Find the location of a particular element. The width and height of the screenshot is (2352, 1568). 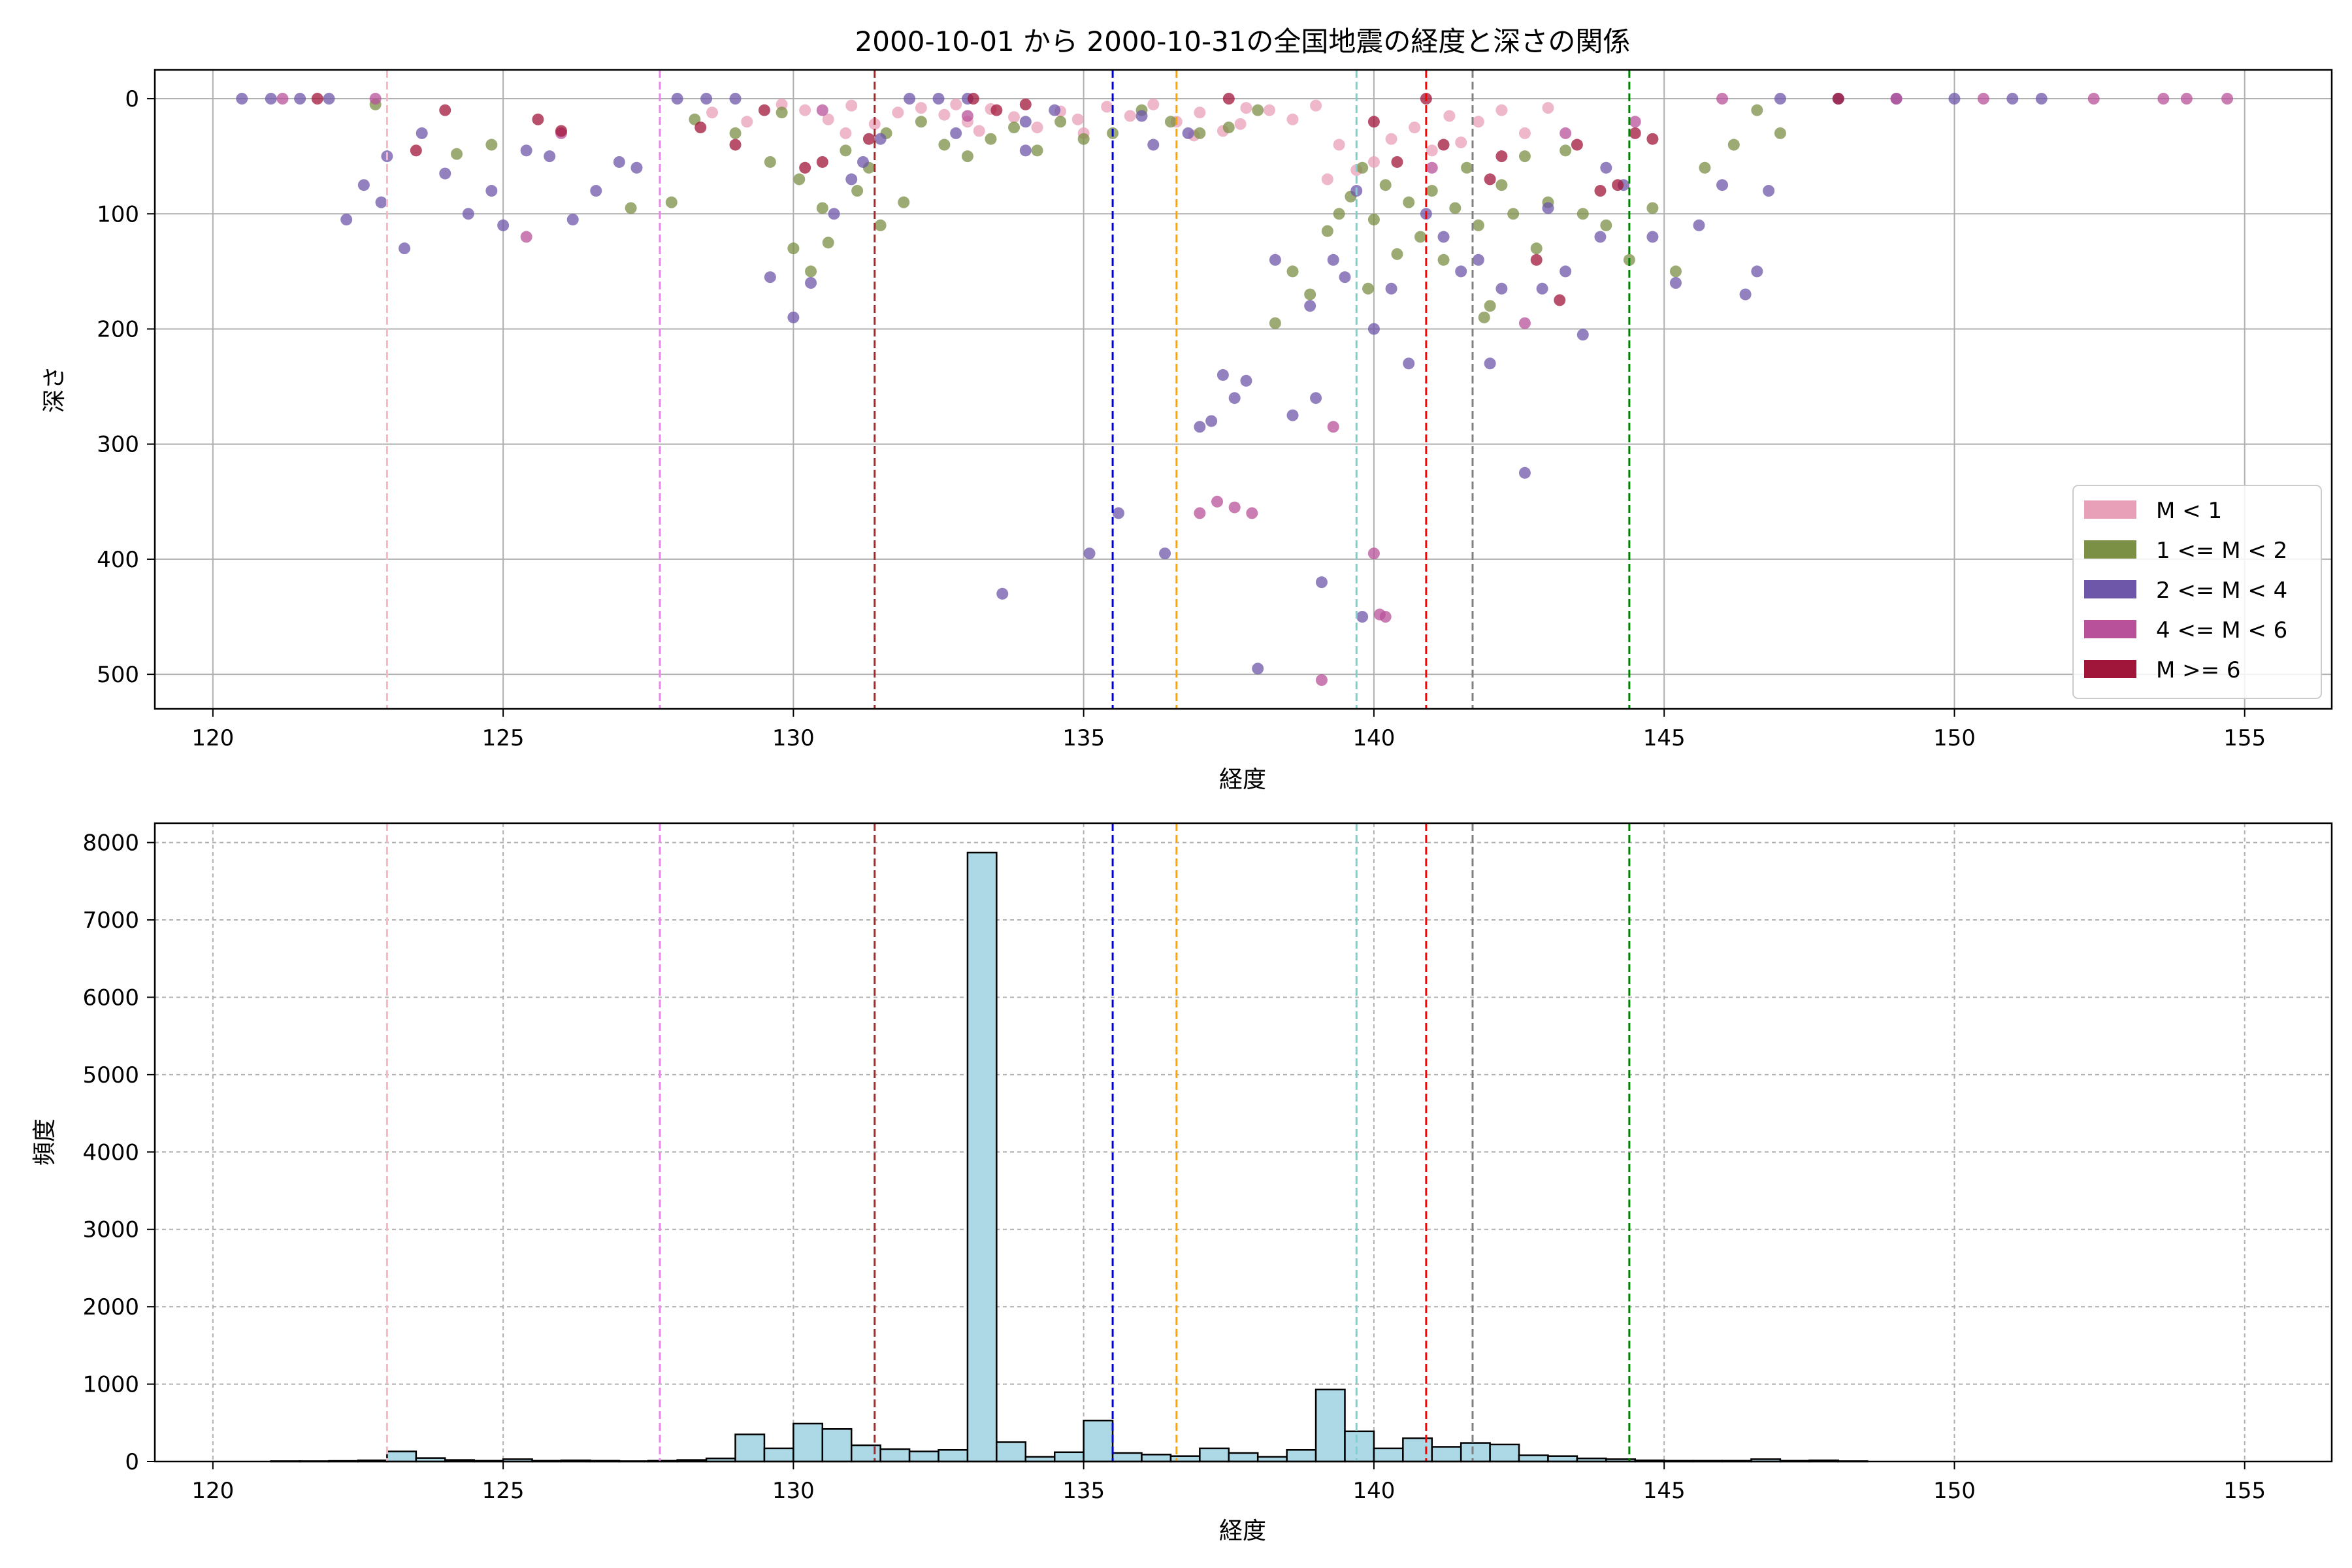

scatter-x-tick-label: 130 is located at coordinates (793, 738).